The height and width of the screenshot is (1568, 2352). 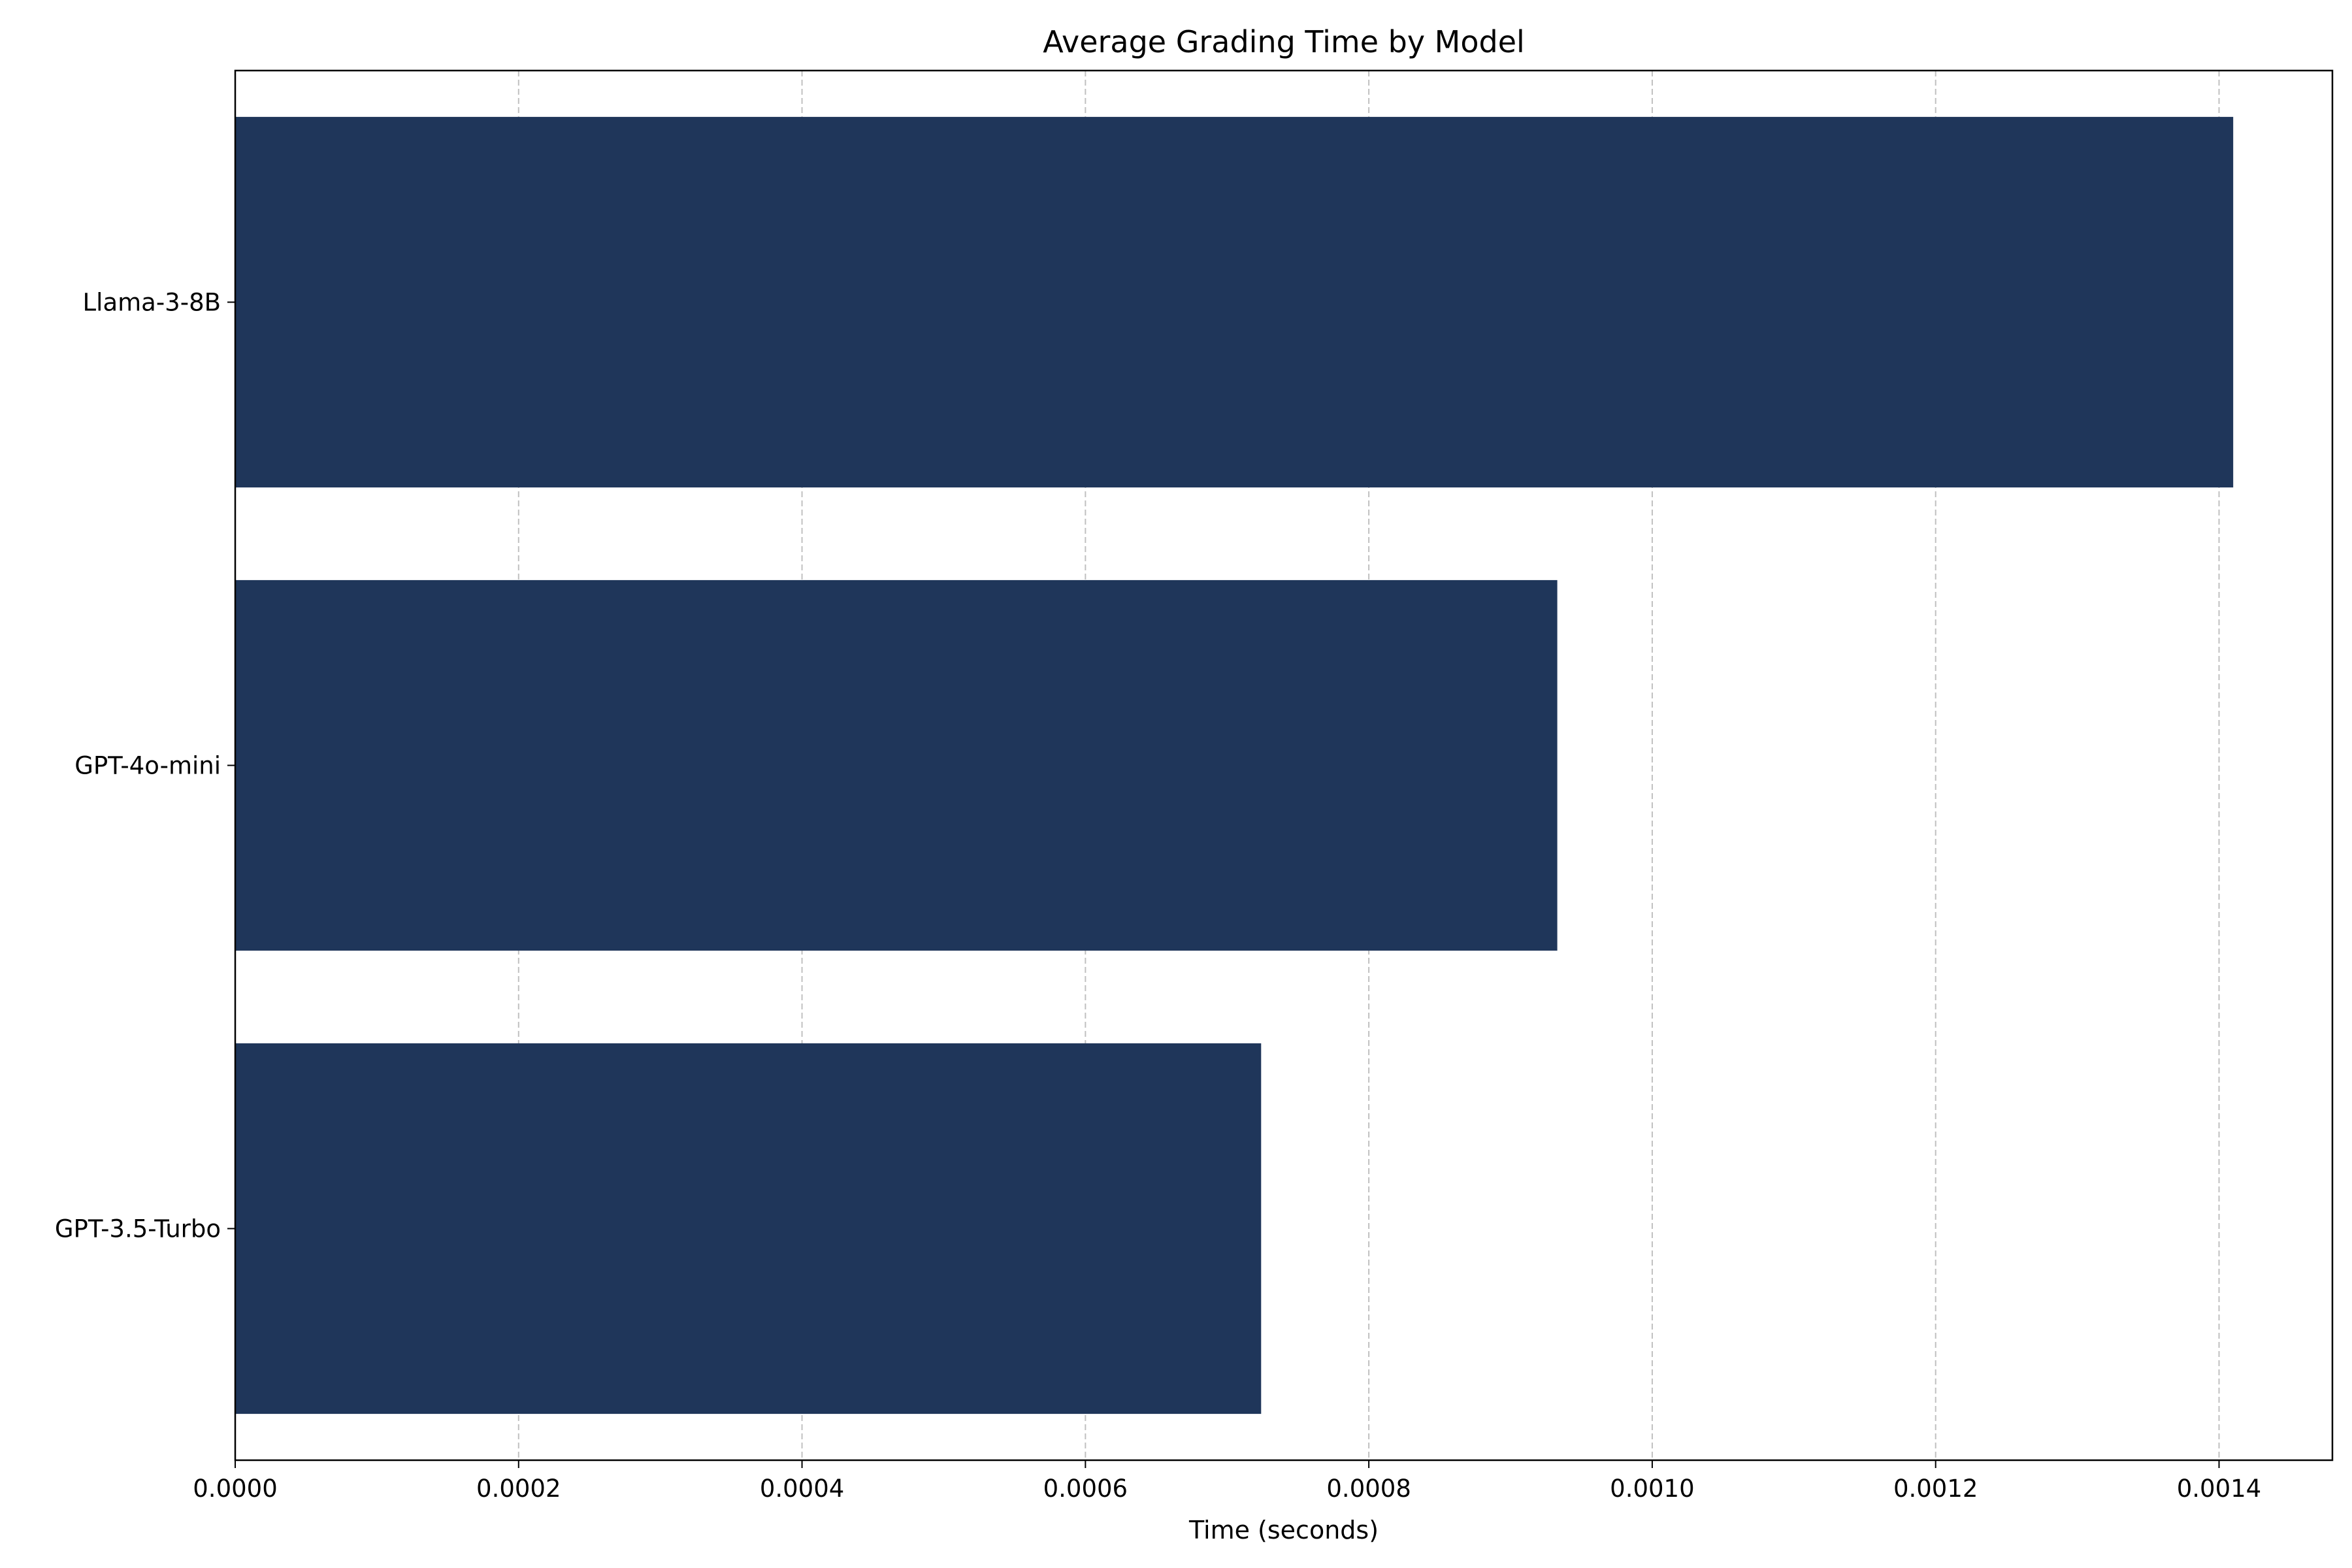 I want to click on x-tick-label: 0.0008, so click(x=1368, y=1489).